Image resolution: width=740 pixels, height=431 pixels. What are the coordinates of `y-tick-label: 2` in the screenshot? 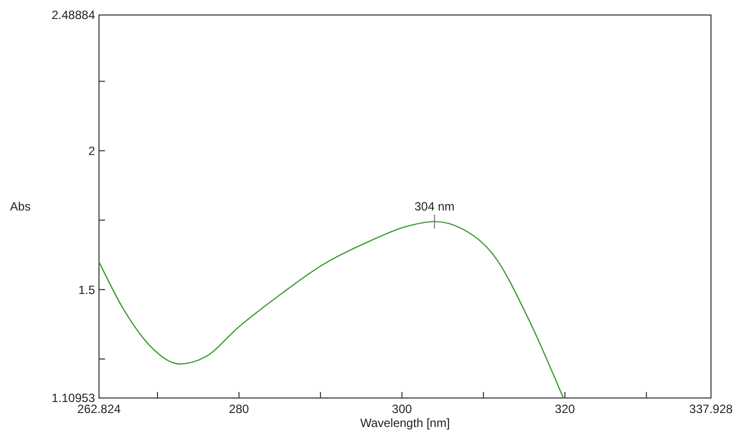 It's located at (92, 151).